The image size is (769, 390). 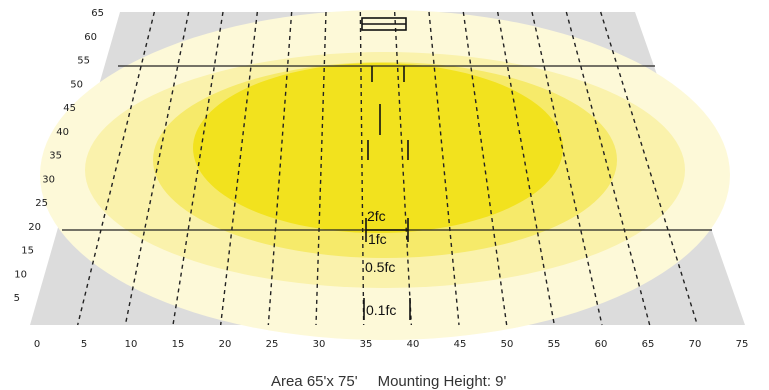 I want to click on caption-mounting-height: Mounting Height: 9', so click(x=442, y=381).